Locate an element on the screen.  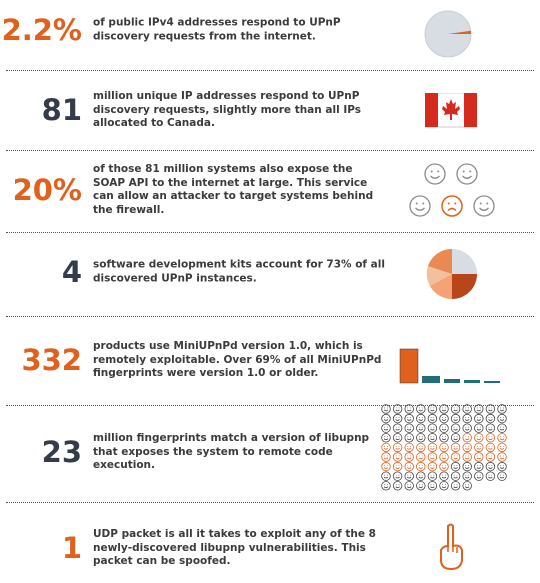
text-line: packet can be spoofed. is located at coordinates (162, 560).